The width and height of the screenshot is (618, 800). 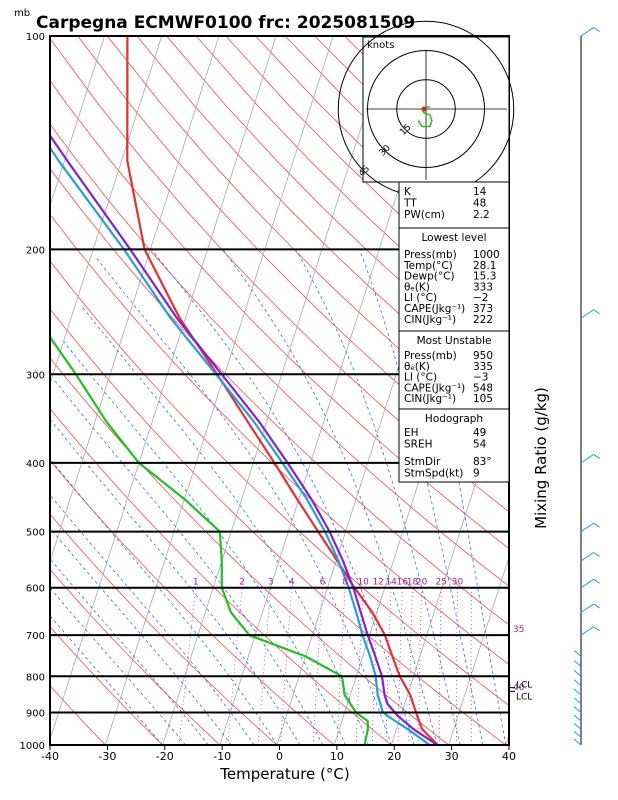 What do you see at coordinates (424, 109) in the screenshot?
I see `storm-motion-marker` at bounding box center [424, 109].